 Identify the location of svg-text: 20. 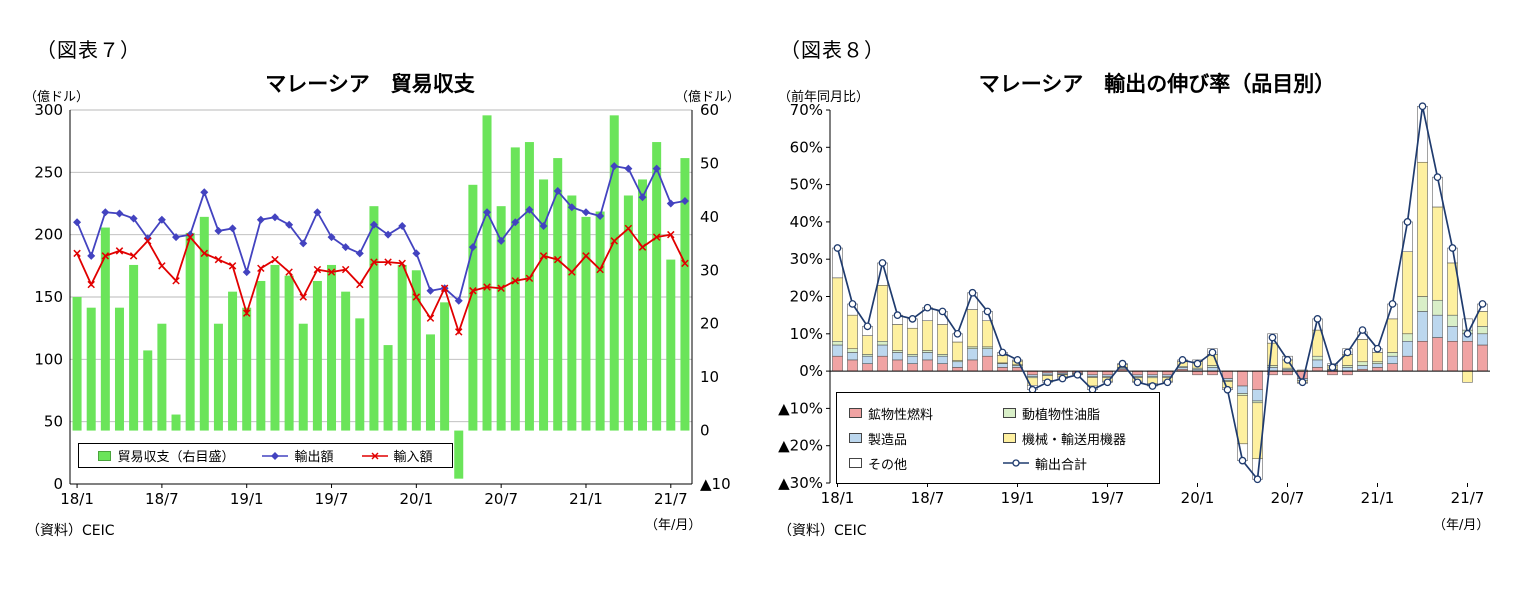
(709, 324).